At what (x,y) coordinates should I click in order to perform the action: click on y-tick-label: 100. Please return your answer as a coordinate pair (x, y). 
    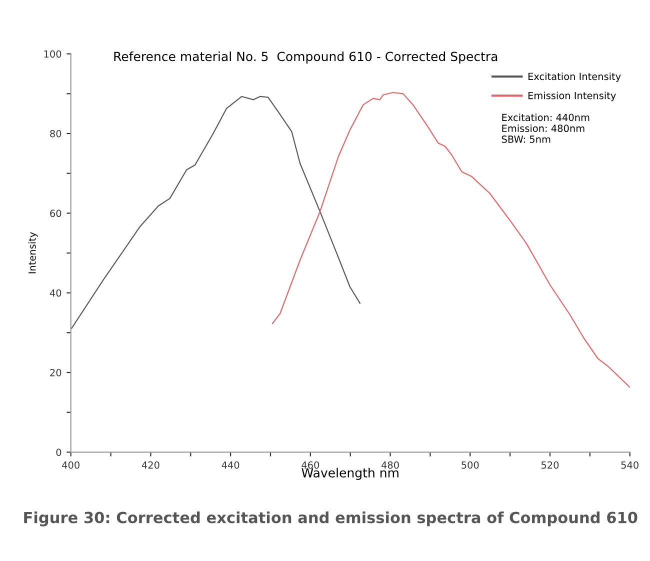
    Looking at the image, I should click on (53, 54).